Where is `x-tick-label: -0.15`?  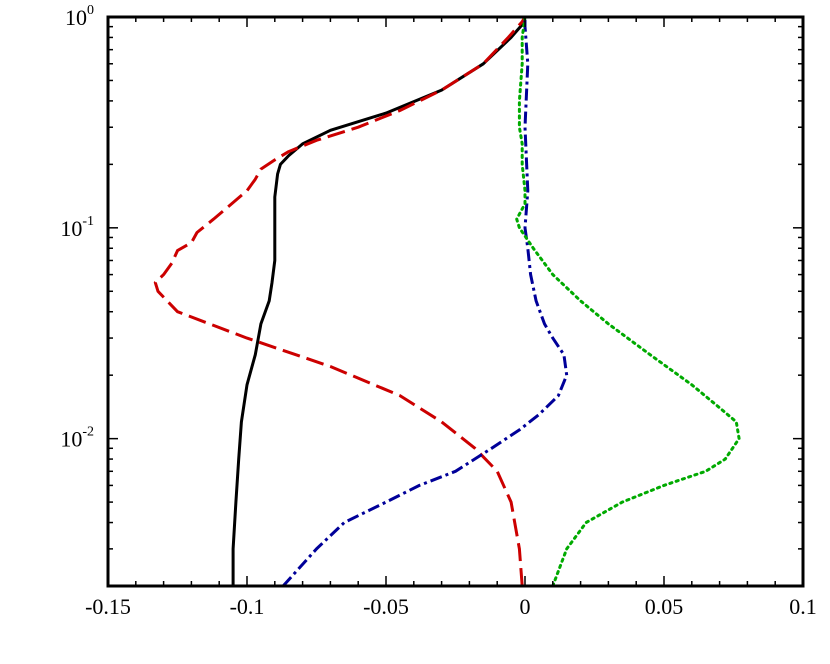
x-tick-label: -0.15 is located at coordinates (108, 606).